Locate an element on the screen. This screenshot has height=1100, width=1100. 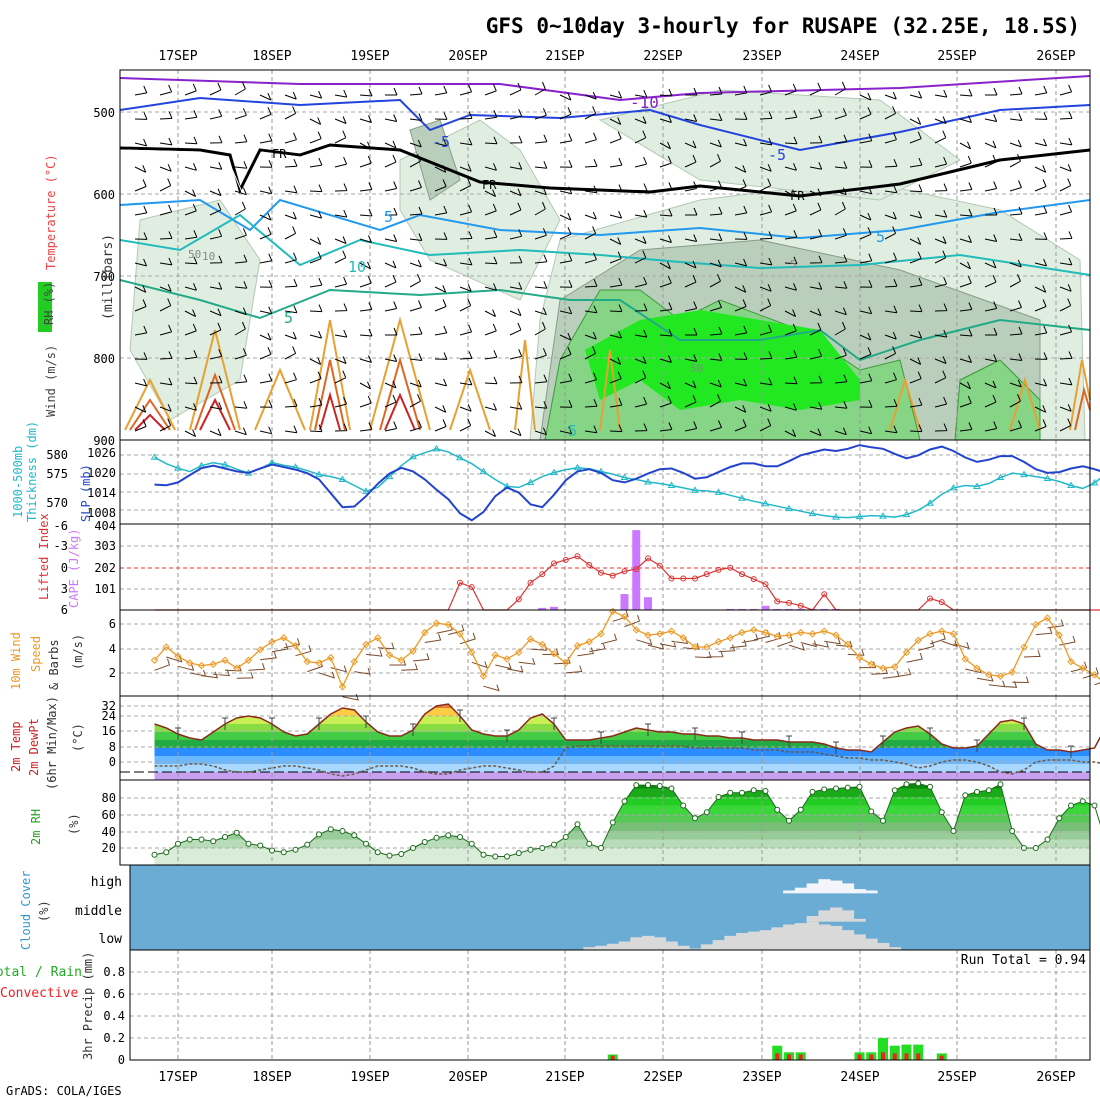
date-label-bottom: 21SEP is located at coordinates (564, 1077).